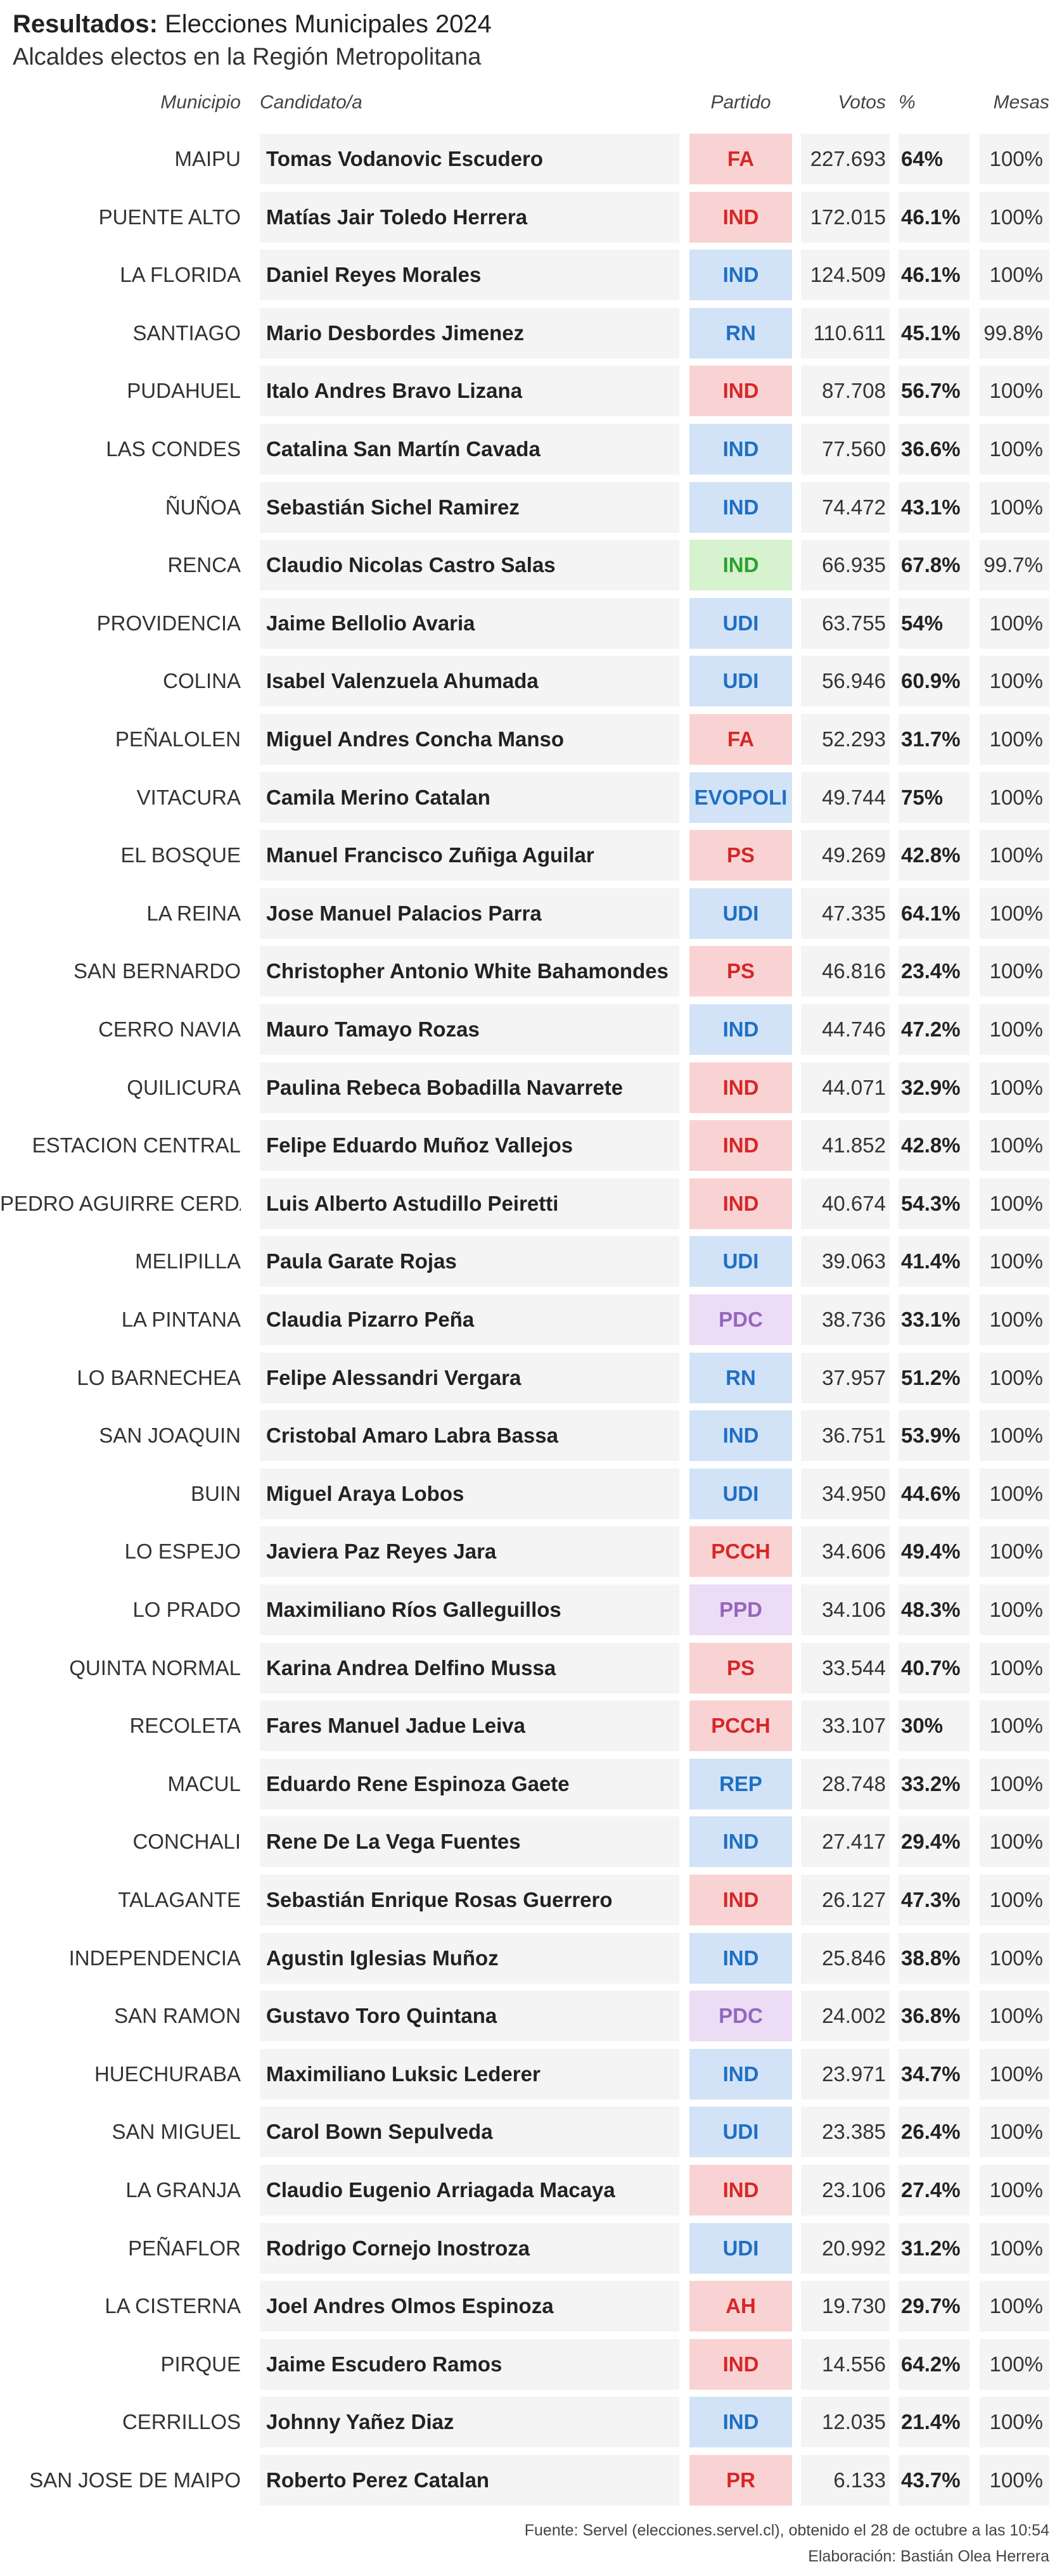 This screenshot has height=2576, width=1062. I want to click on cell-municipio: CONCHALI, so click(187, 1842).